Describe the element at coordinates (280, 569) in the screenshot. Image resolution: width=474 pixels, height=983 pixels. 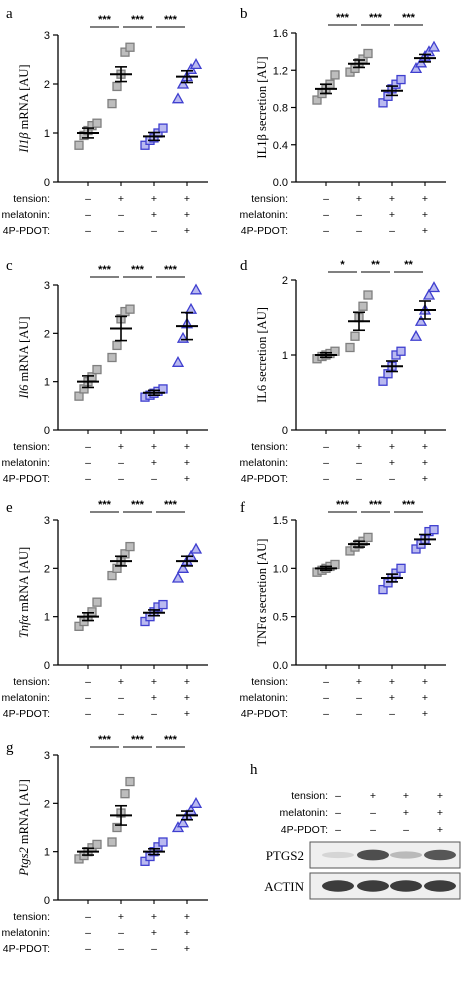
I see `y-tick-label: 1.0` at that location.